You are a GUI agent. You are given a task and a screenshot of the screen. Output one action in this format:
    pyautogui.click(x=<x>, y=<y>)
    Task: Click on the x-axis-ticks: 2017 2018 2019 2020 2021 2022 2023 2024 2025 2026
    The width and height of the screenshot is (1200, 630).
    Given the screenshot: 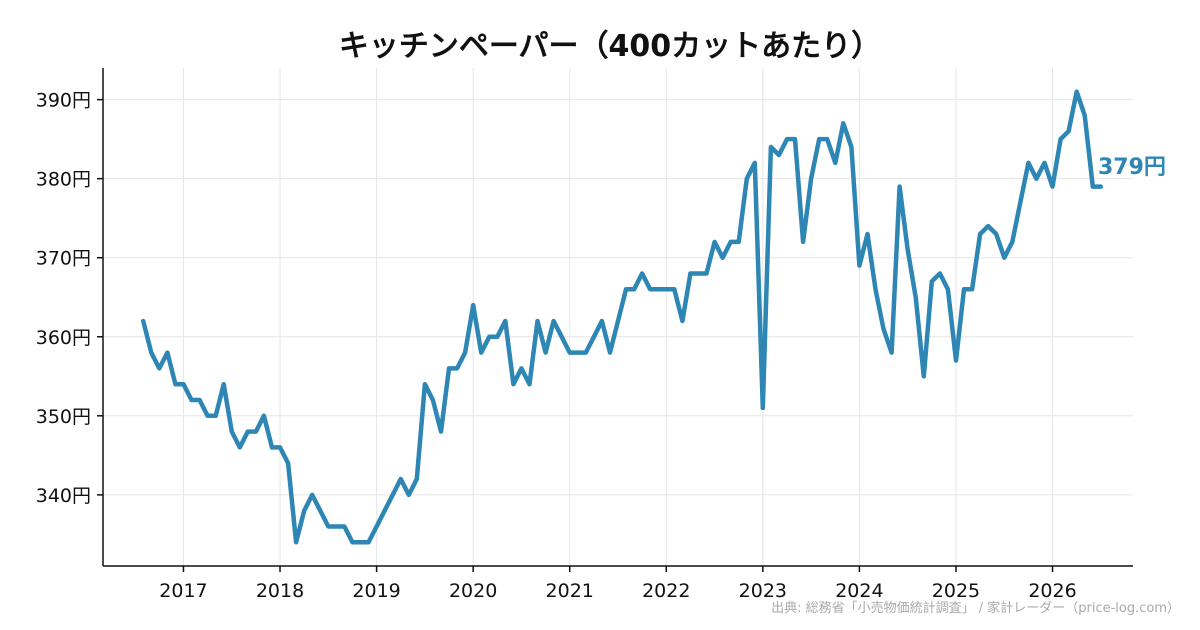 What is the action you would take?
    pyautogui.click(x=618, y=584)
    